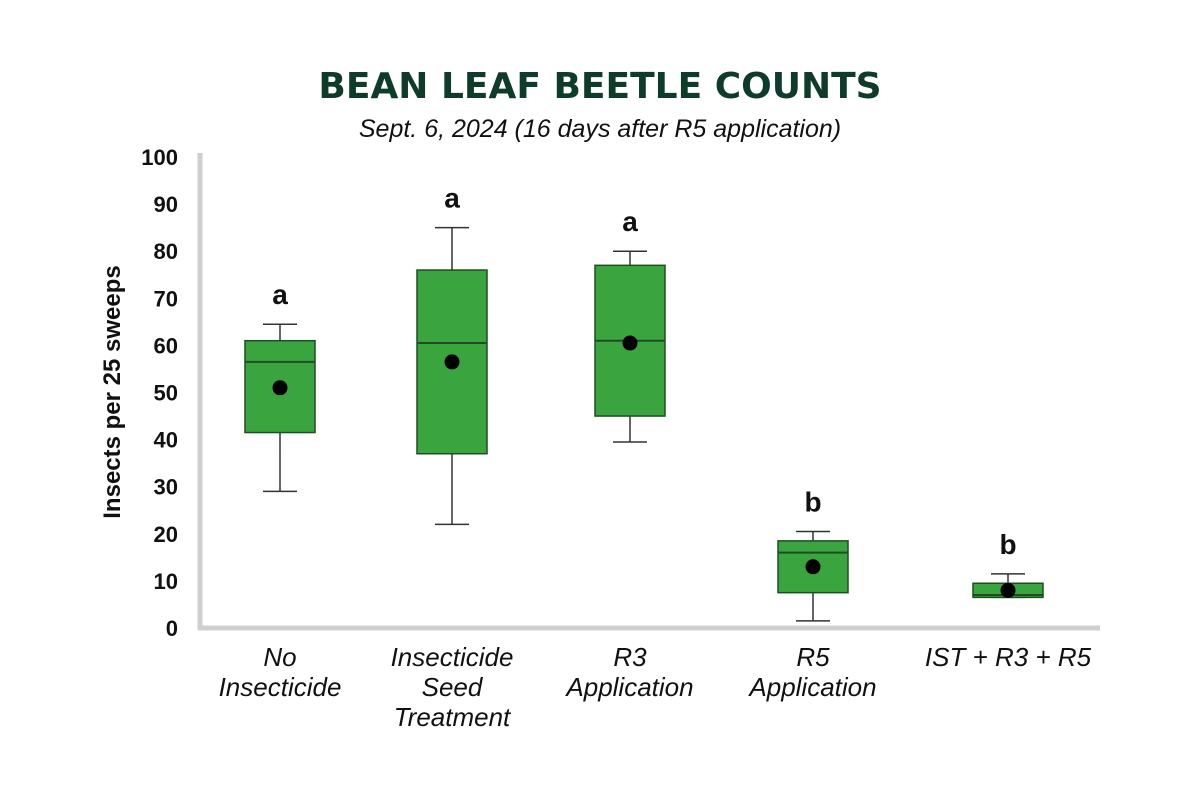 Image resolution: width=1200 pixels, height=800 pixels. What do you see at coordinates (166, 204) in the screenshot?
I see `y-tick-label: 90` at bounding box center [166, 204].